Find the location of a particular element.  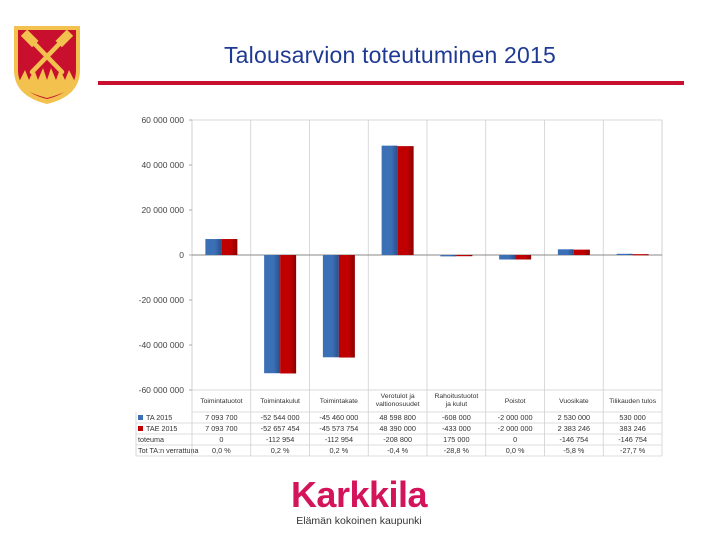

karkkila-logo: Karkkila Elämän kokoinen kaupunki is located at coordinates (359, 504).